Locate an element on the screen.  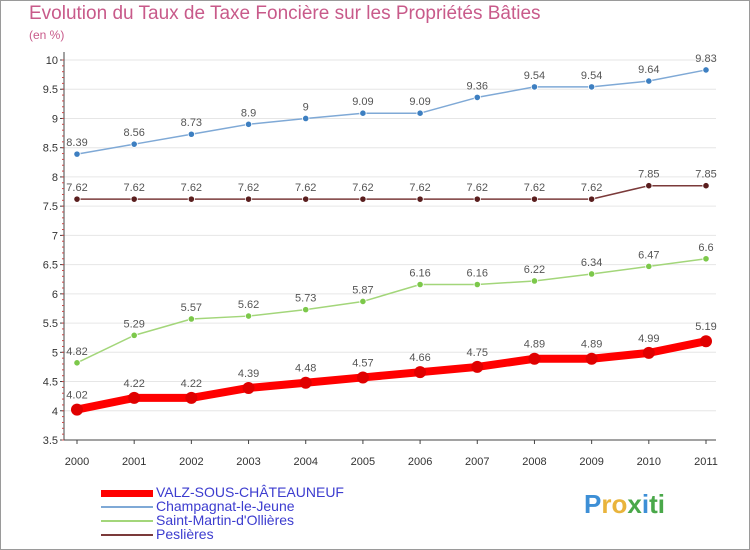
y-tick-label: 3.5 is located at coordinates (50, 441).